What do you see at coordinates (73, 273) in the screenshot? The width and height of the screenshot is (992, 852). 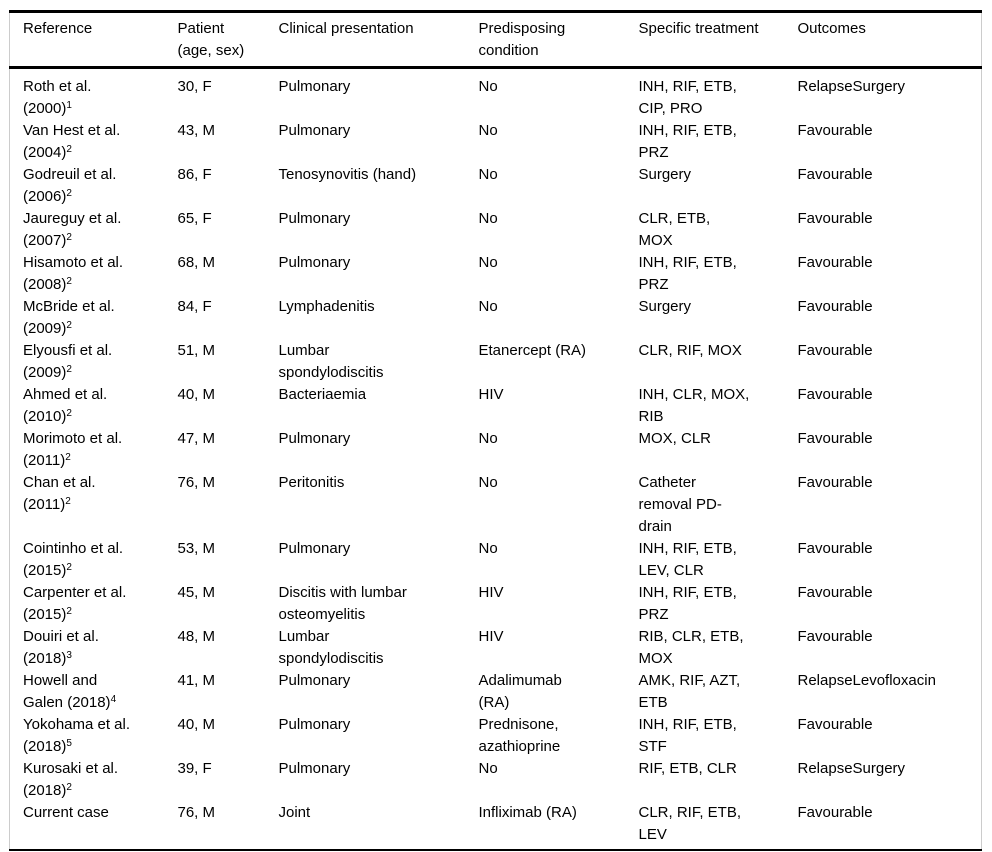 I see `reference-text: Hisamoto et al. (2008)` at bounding box center [73, 273].